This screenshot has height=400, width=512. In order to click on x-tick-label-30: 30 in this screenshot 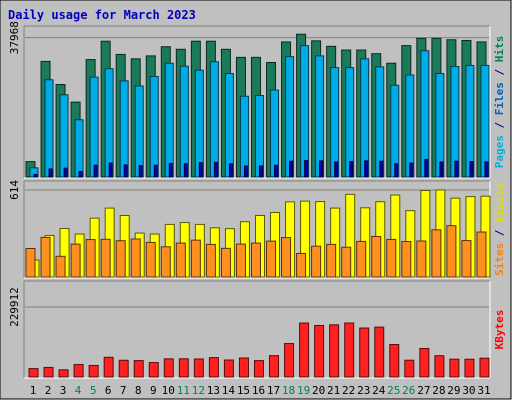, I will do `click(468, 390)`.